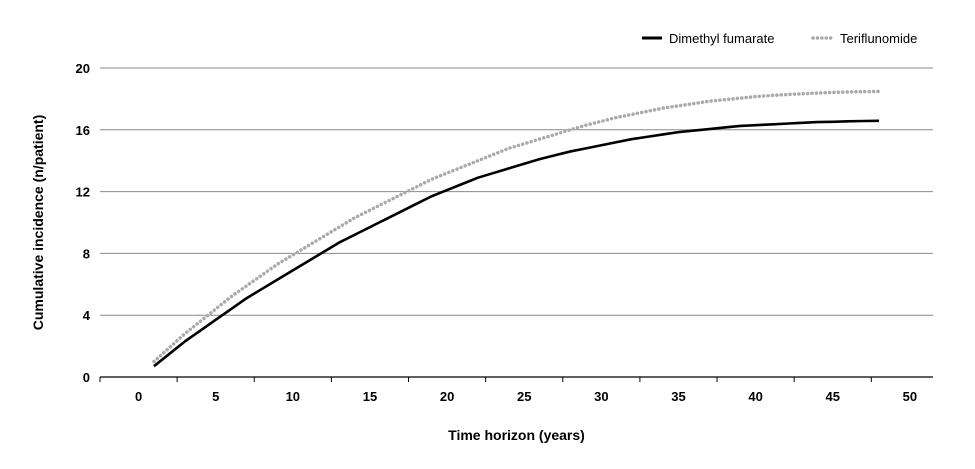 Image resolution: width=975 pixels, height=469 pixels. Describe the element at coordinates (83, 68) in the screenshot. I see `y-tick-label: 20` at that location.